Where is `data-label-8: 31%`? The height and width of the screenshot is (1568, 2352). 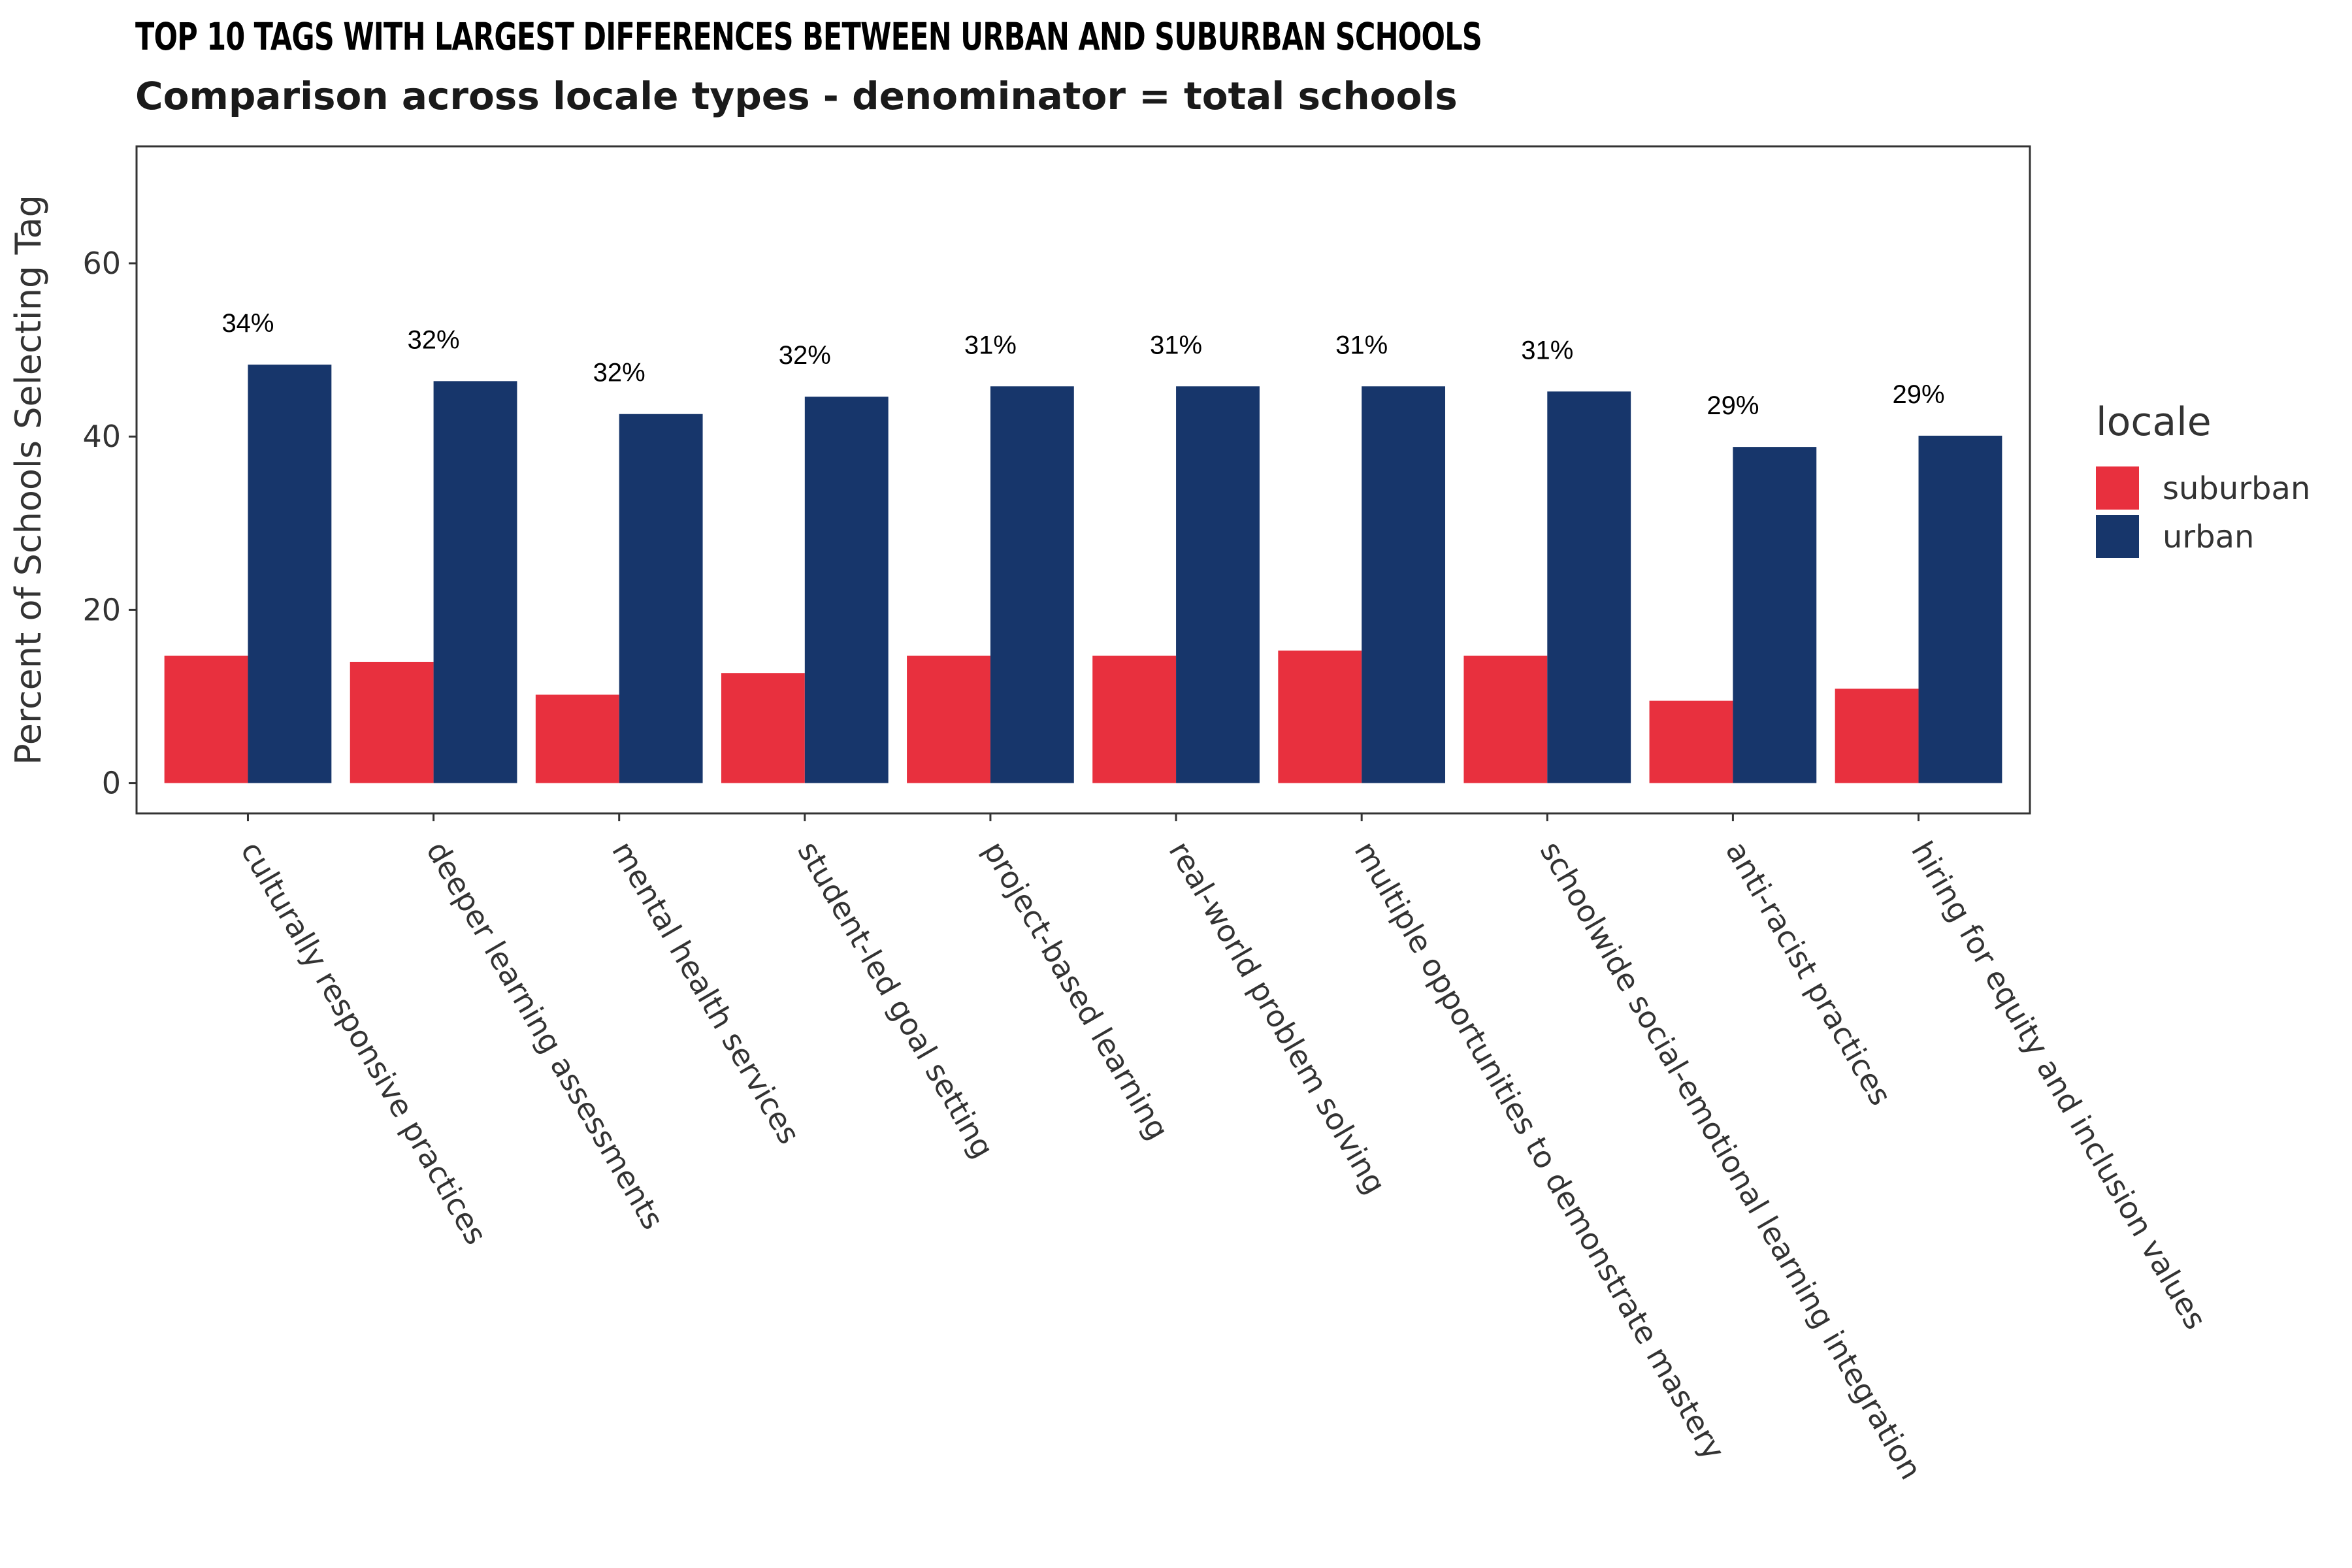
data-label-8: 31% is located at coordinates (1547, 350).